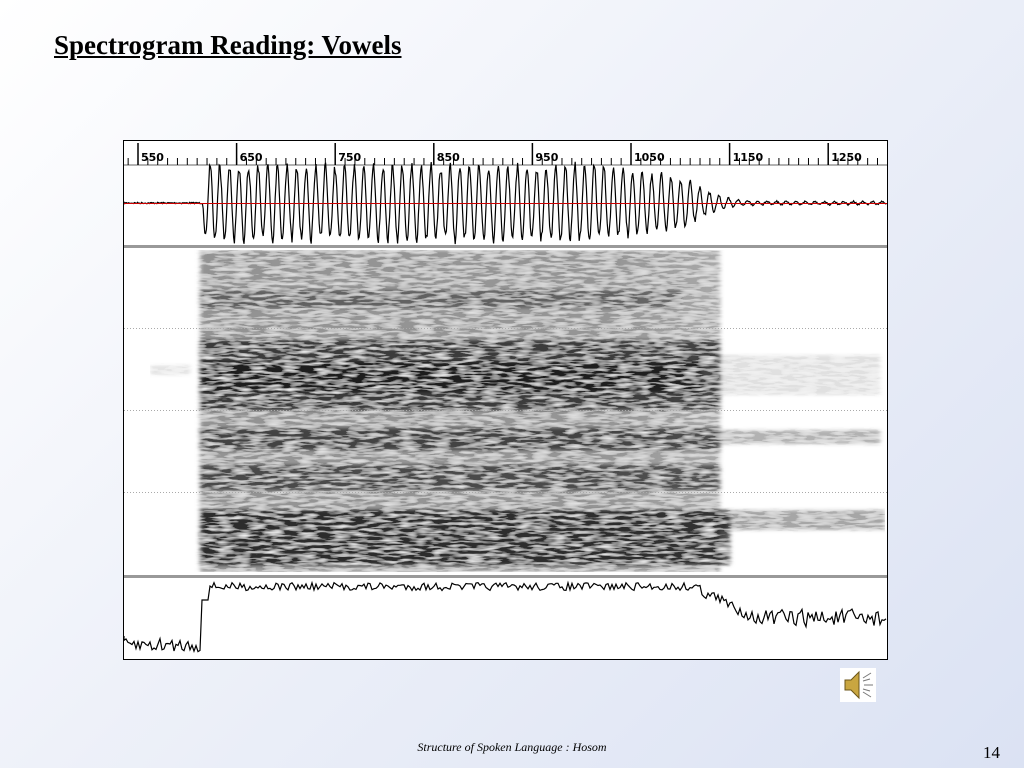  Describe the element at coordinates (448, 157) in the screenshot. I see `time-axis-label: 850` at that location.